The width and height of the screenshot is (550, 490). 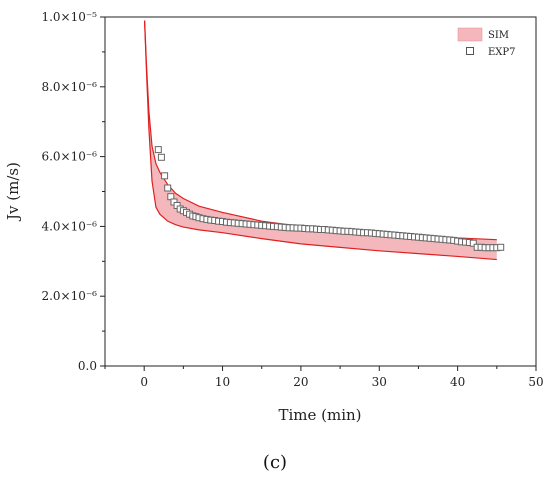 What do you see at coordinates (486, 42) in the screenshot?
I see `legend: SIM EXP7` at bounding box center [486, 42].